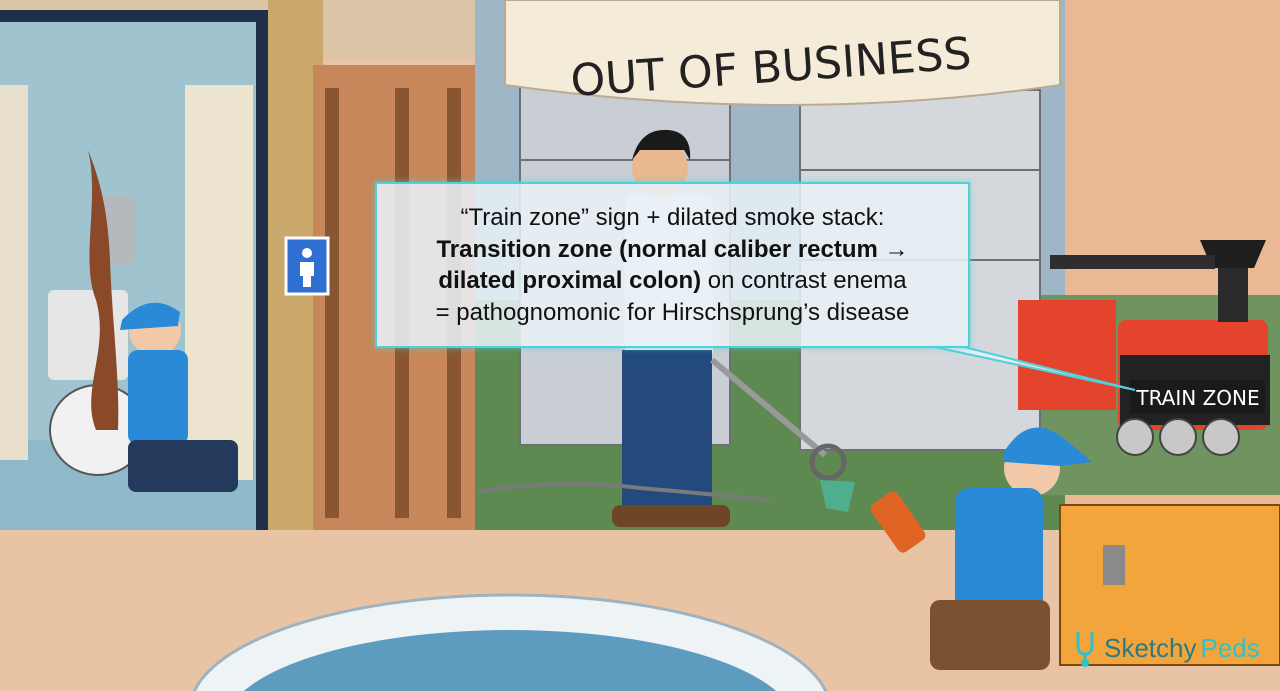 The height and width of the screenshot is (691, 1280). What do you see at coordinates (570, 280) in the screenshot?
I see `callout-line-3-bold: dilated proximal colon)` at bounding box center [570, 280].